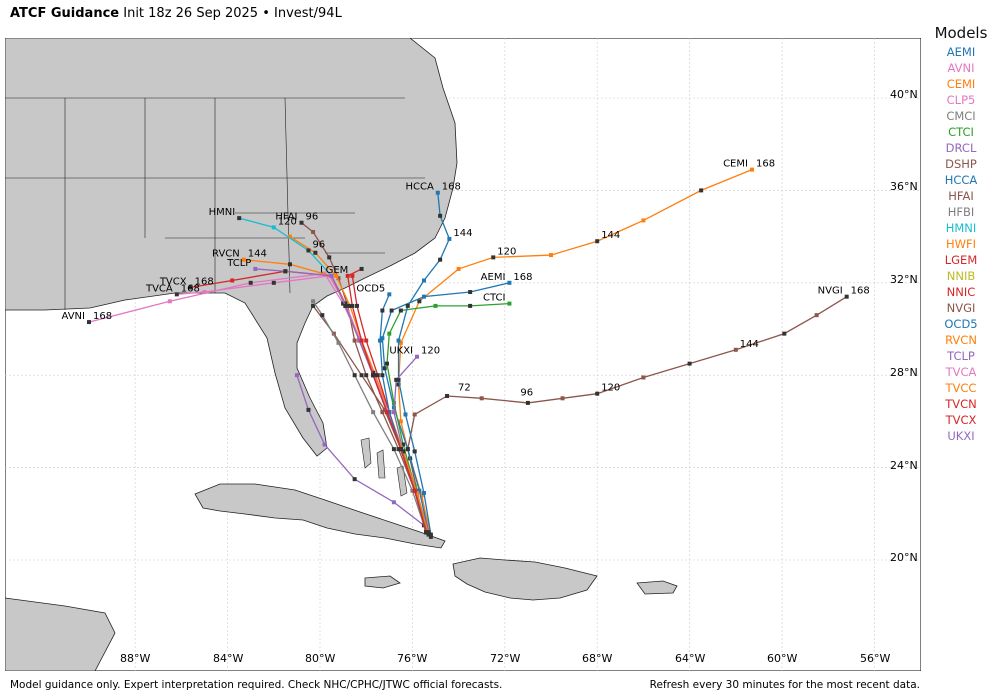 The height and width of the screenshot is (698, 1000). Describe the element at coordinates (525, 579) in the screenshot. I see `hispaniola` at that location.